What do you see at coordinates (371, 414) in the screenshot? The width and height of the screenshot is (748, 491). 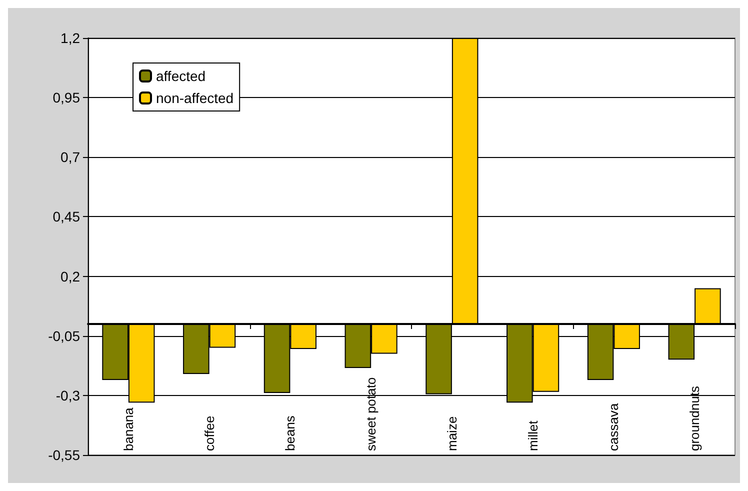 I see `x-tick-label: sweet potato` at bounding box center [371, 414].